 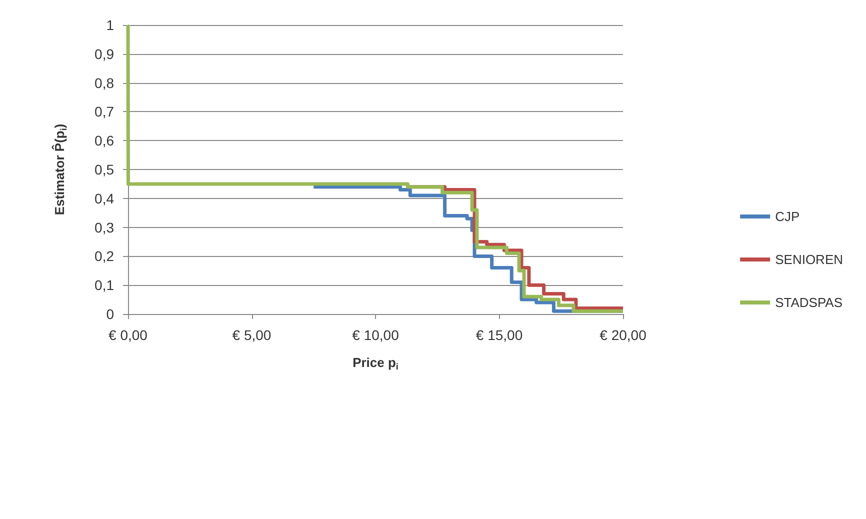 What do you see at coordinates (623, 335) in the screenshot?
I see `x-tick-label: € 20,00` at bounding box center [623, 335].